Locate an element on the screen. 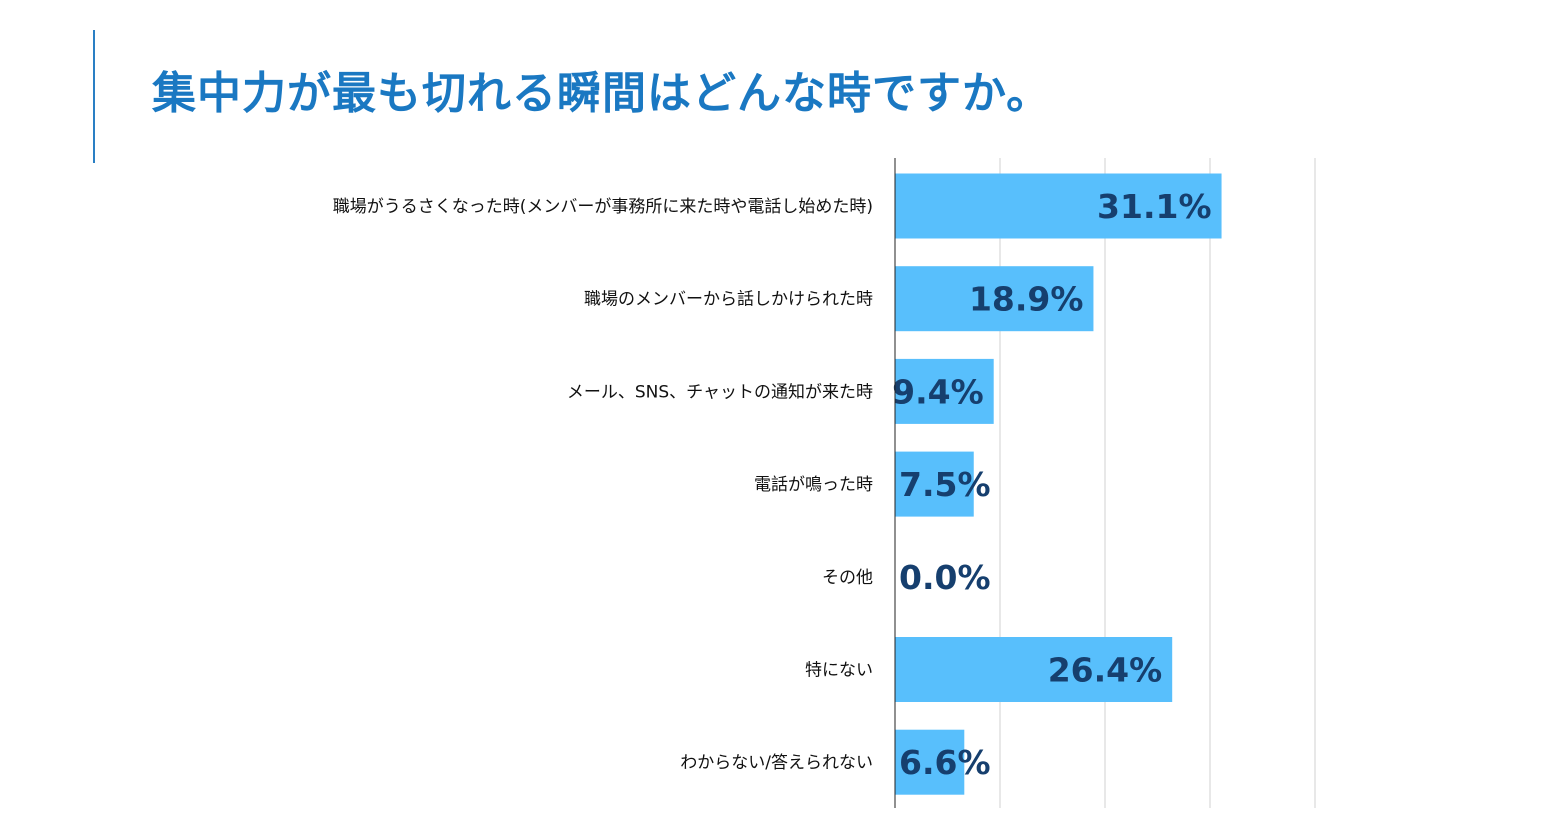 This screenshot has width=1550, height=837. category-label-1: 職場のメンバーから話しかけられた時 is located at coordinates (728, 300).